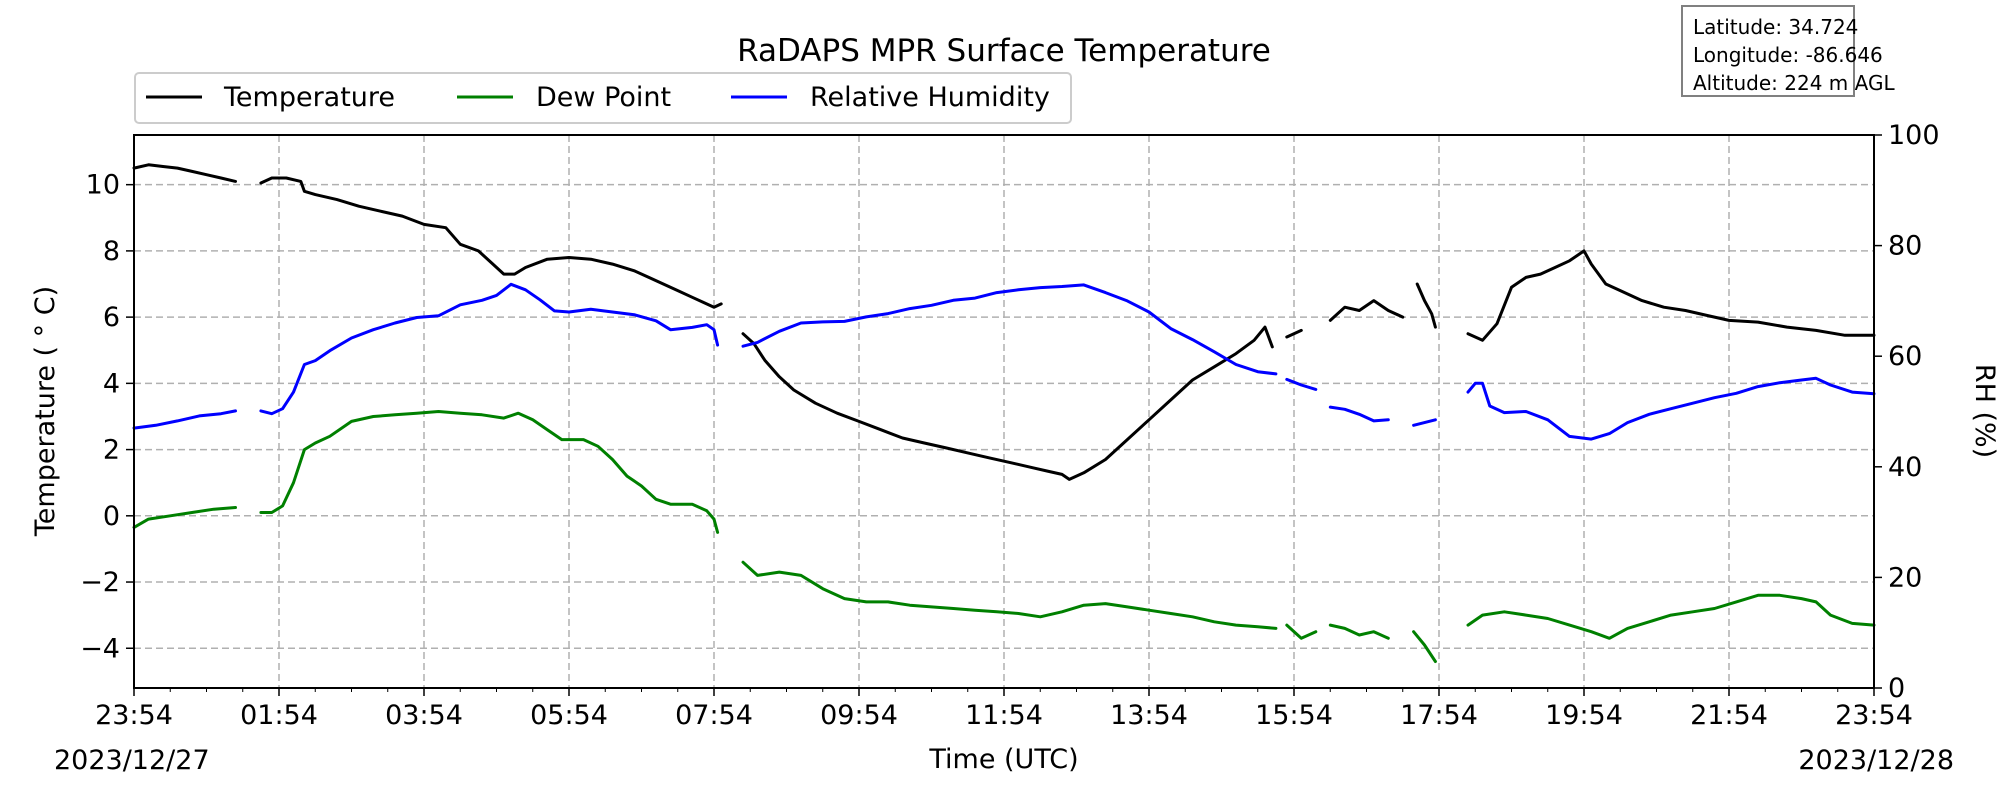  I want to click on legend-label-temperature: Temperature, so click(309, 97).